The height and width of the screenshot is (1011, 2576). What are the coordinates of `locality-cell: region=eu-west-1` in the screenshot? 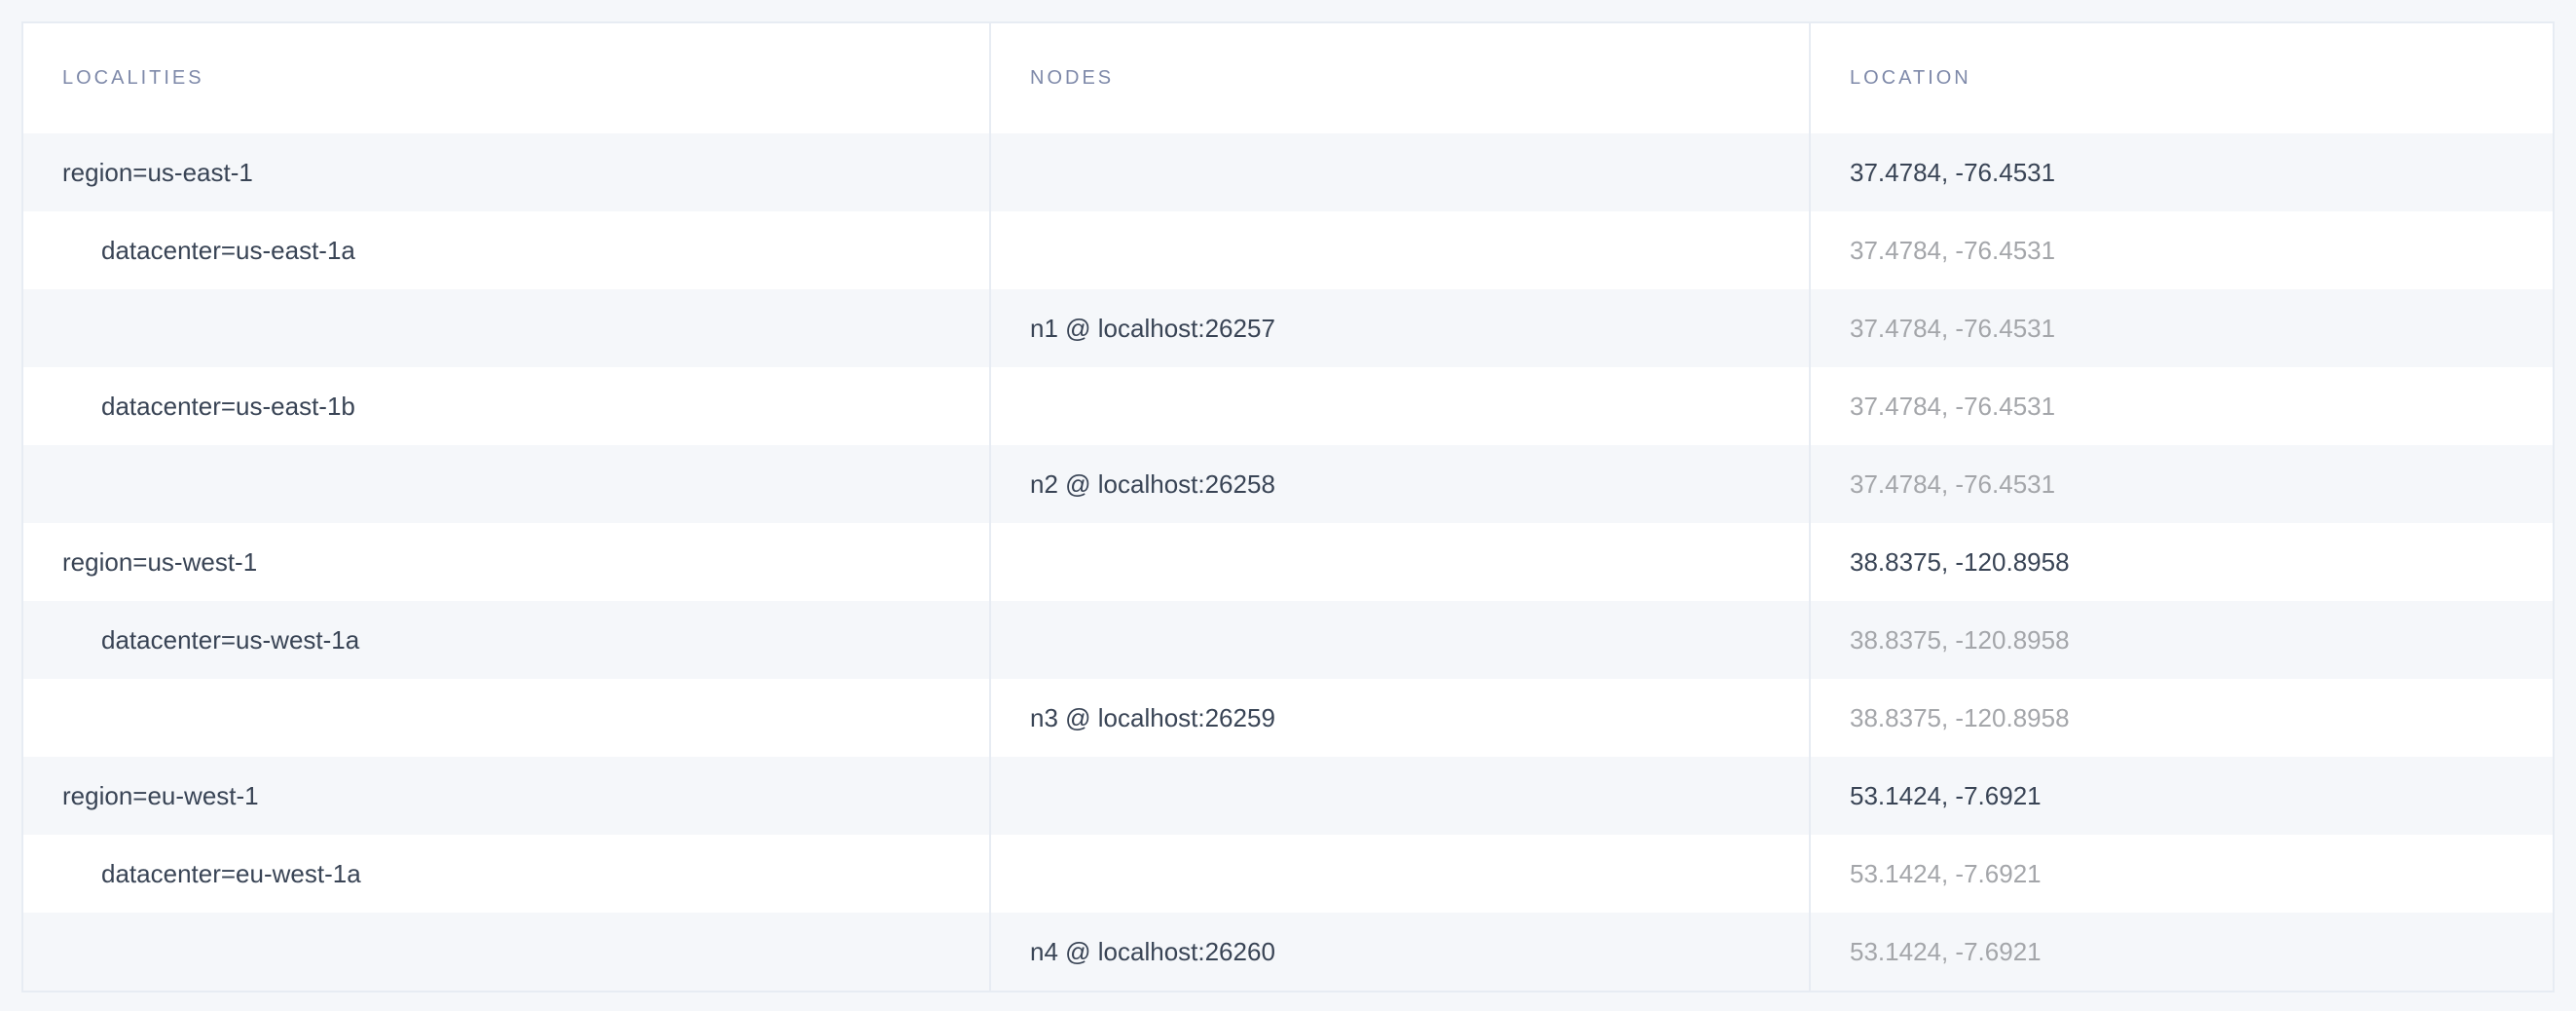 It's located at (507, 796).